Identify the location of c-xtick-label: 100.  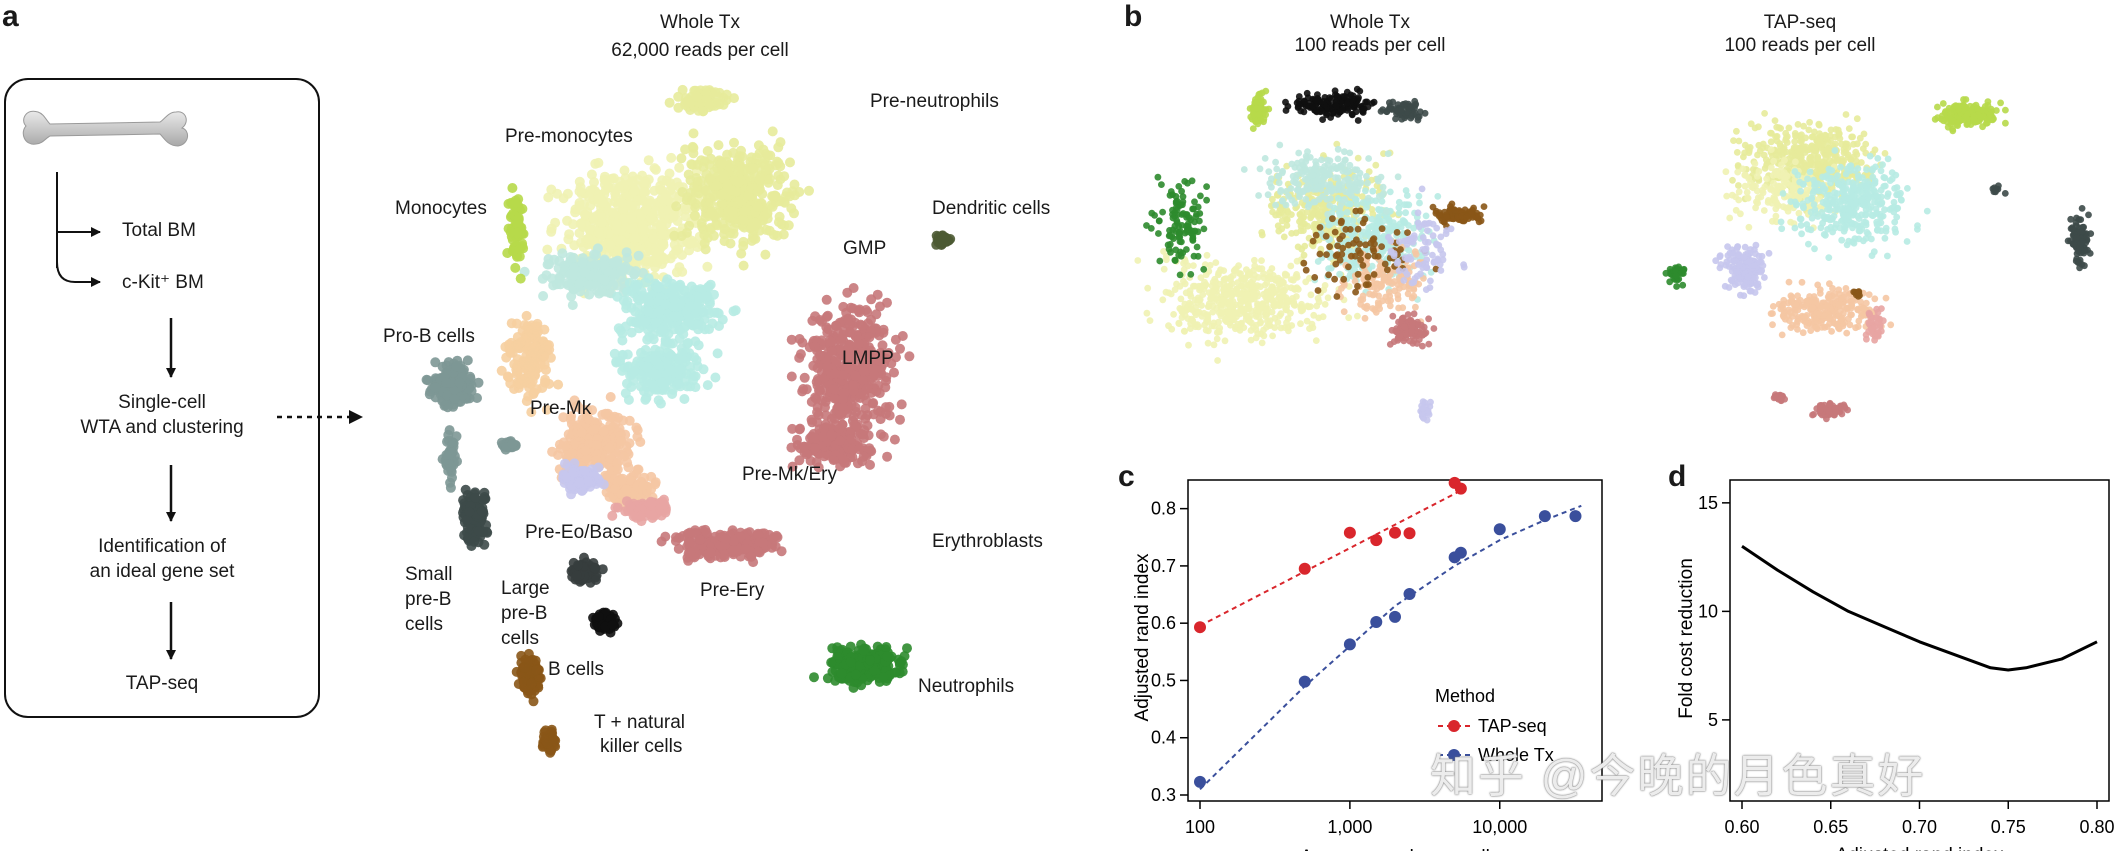
(1200, 827).